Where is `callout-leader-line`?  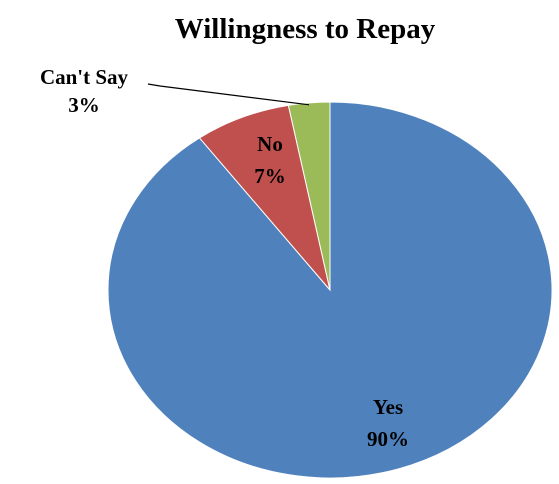
callout-leader-line is located at coordinates (228, 94).